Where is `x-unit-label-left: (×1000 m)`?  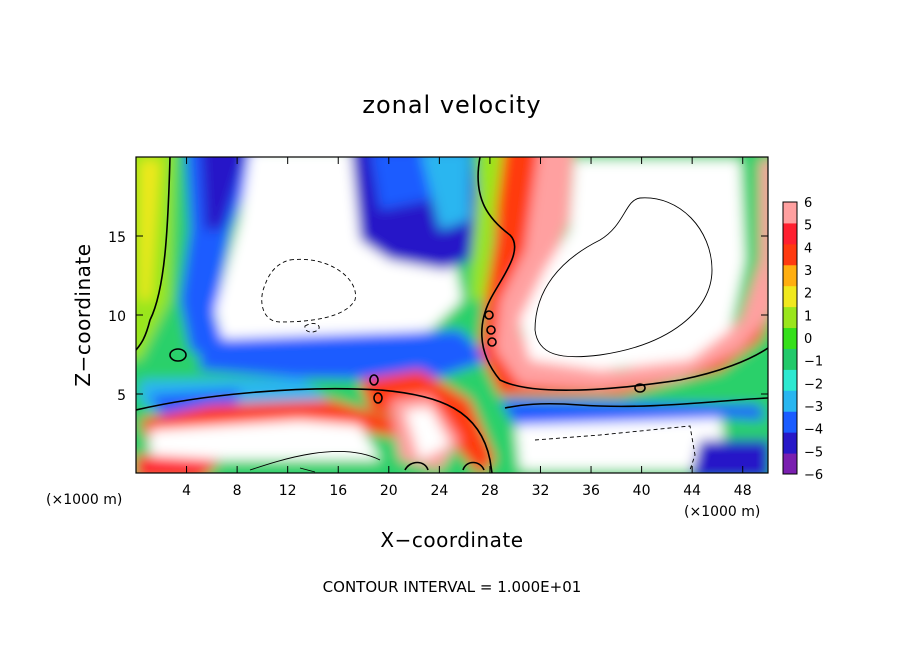
x-unit-label-left: (×1000 m) is located at coordinates (84, 500).